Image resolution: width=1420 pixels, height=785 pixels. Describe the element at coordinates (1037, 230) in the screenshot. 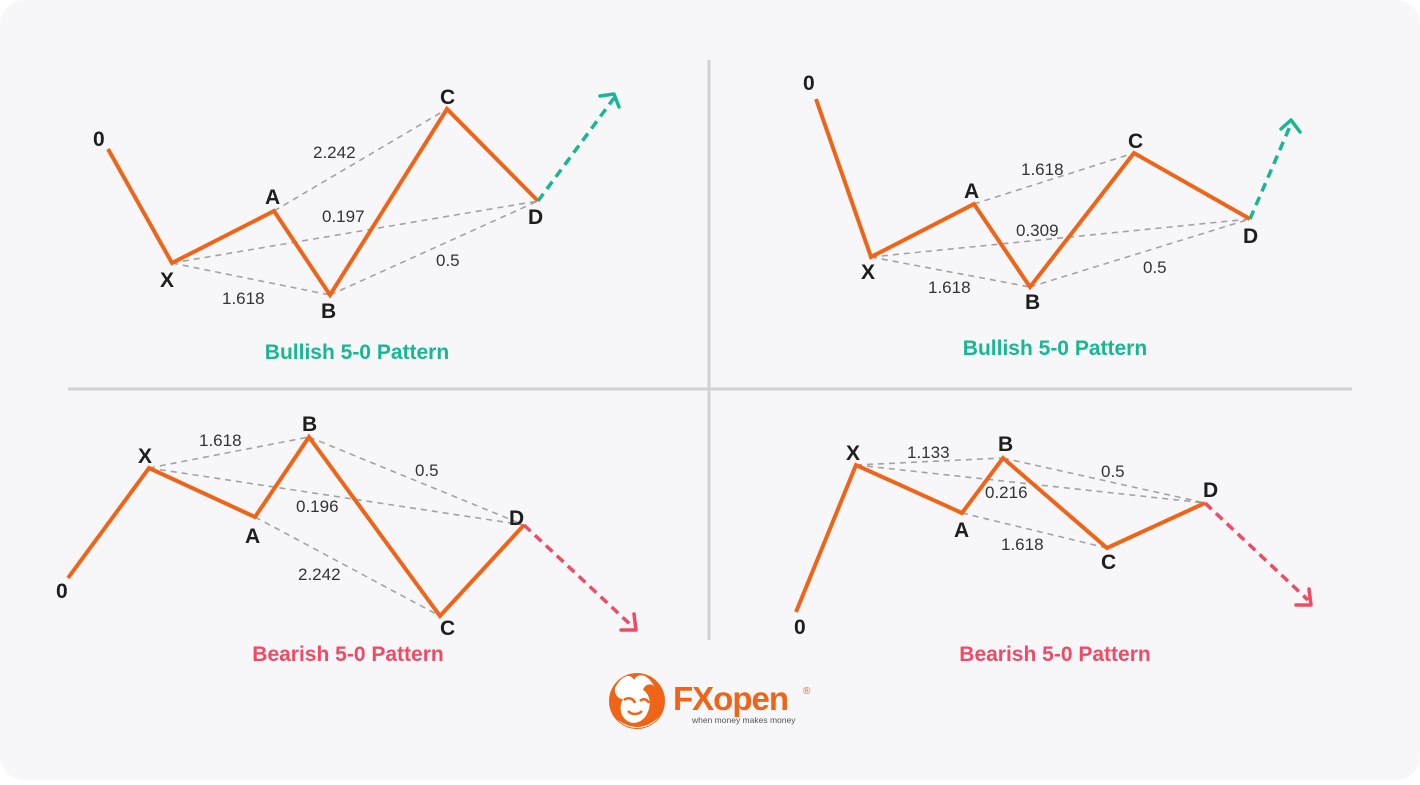

I see `ratio-label: 0.309` at that location.